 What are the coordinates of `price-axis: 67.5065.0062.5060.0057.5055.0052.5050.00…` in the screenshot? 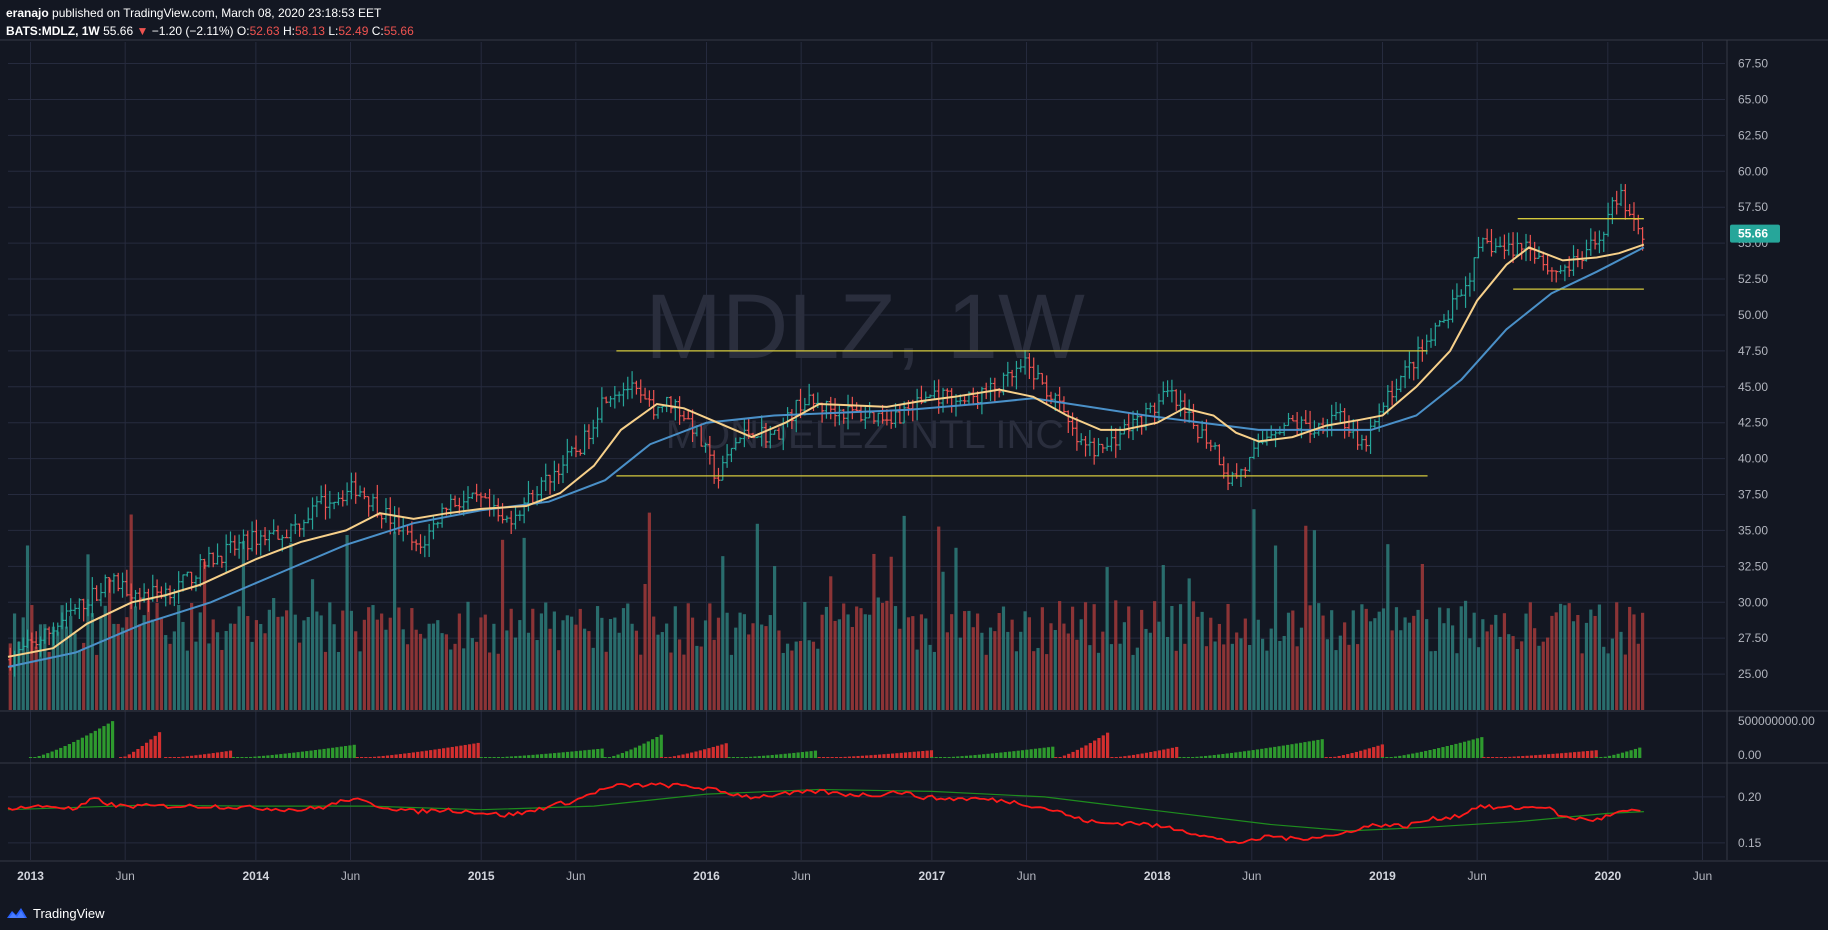 It's located at (1772, 453).